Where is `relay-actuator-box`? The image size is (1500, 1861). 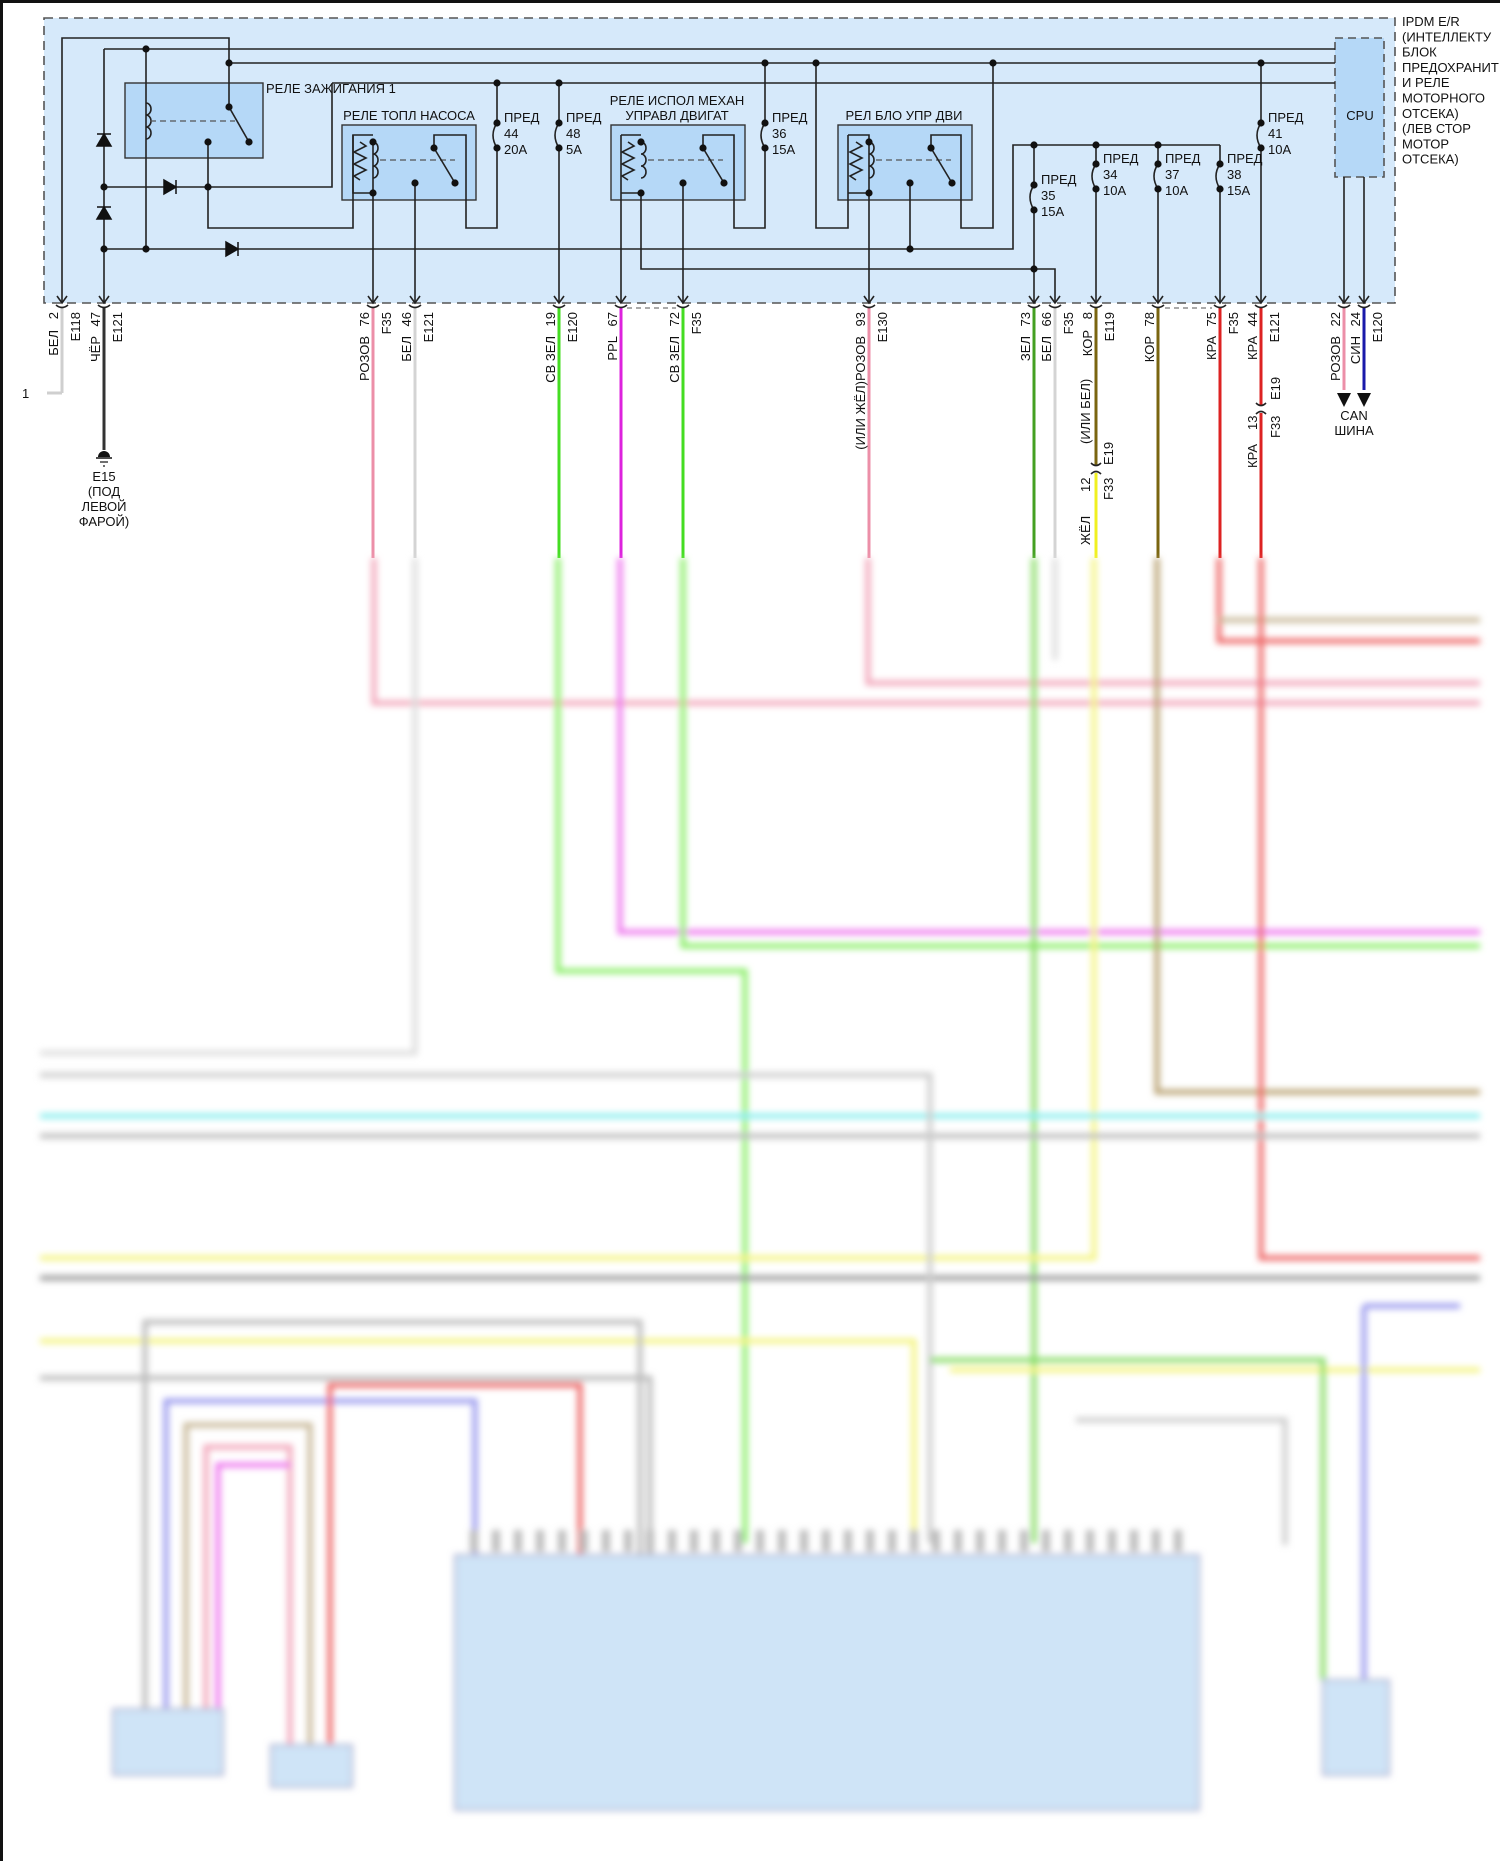 relay-actuator-box is located at coordinates (678, 162).